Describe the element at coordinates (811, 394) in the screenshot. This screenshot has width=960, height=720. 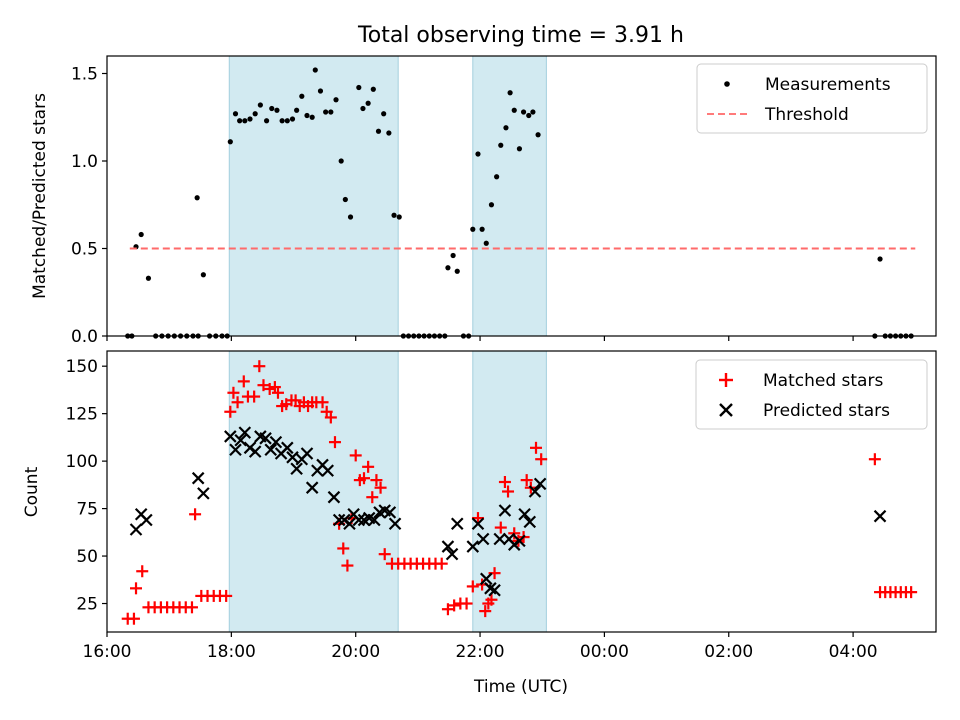
I see `bottom-legend-box` at that location.